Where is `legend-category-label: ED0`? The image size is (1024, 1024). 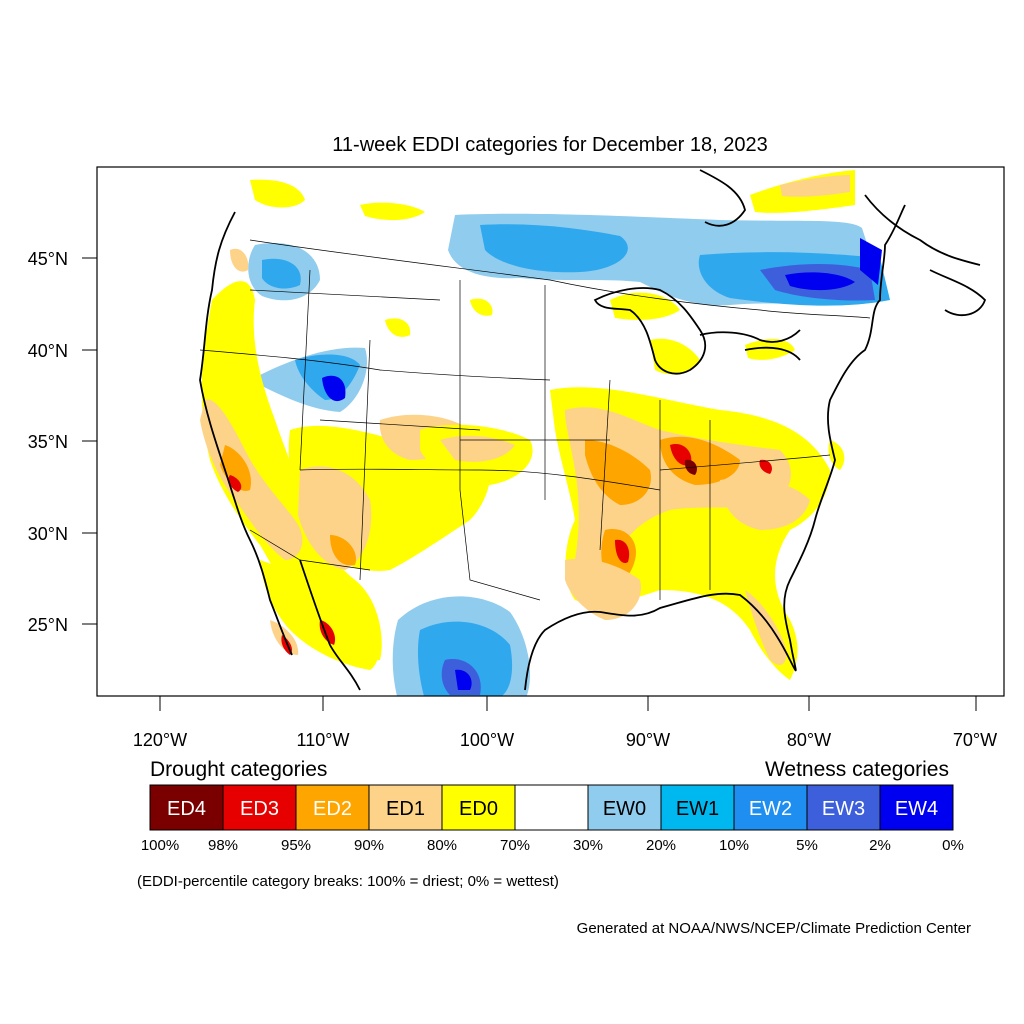 legend-category-label: ED0 is located at coordinates (478, 809).